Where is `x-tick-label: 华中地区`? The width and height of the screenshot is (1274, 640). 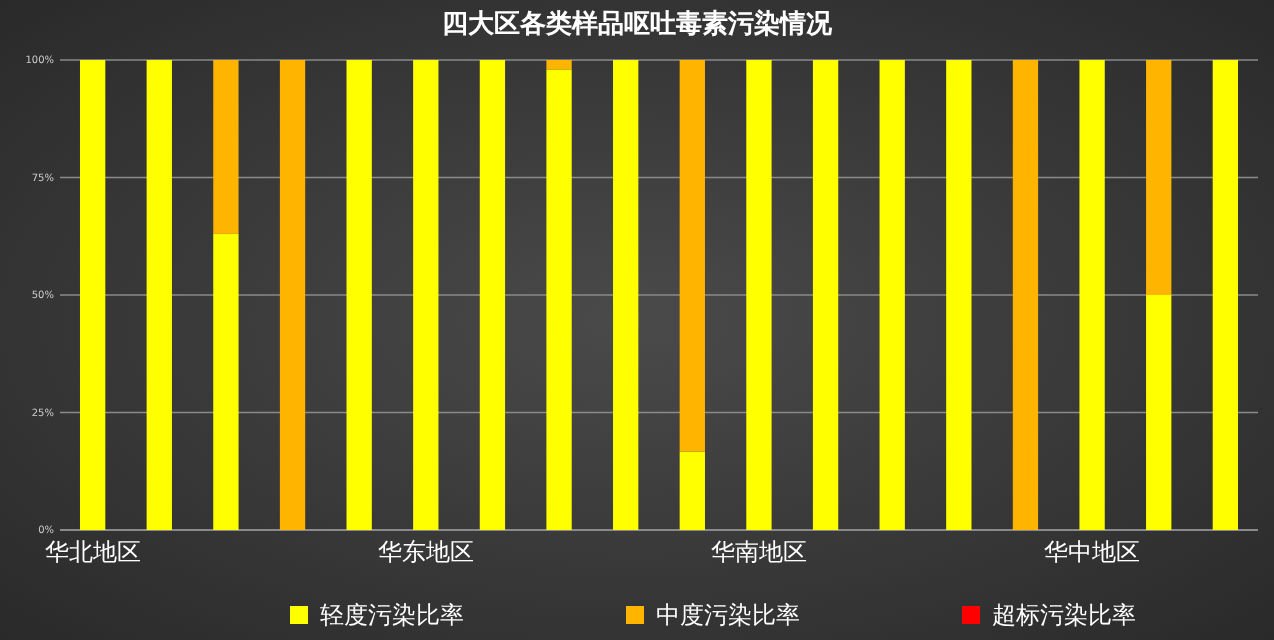 x-tick-label: 华中地区 is located at coordinates (1092, 552).